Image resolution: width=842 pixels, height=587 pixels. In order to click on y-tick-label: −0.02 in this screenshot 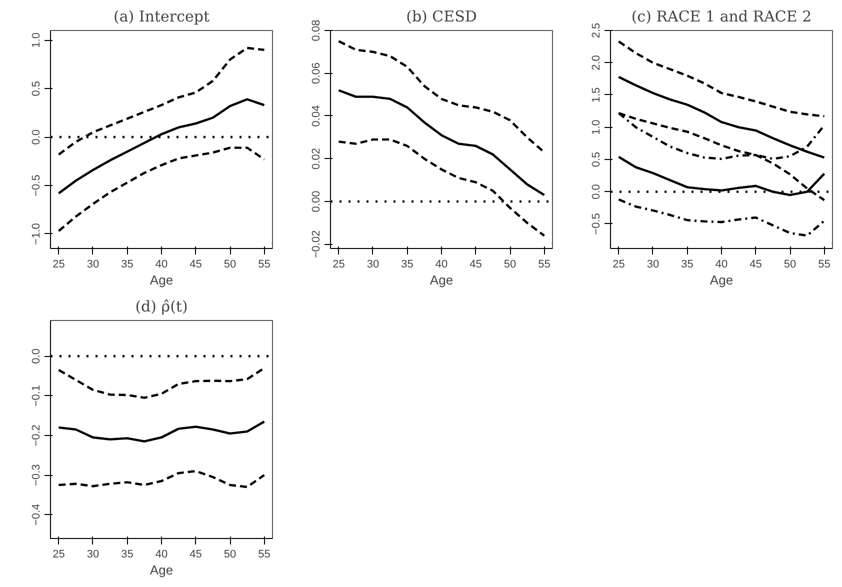, I will do `click(316, 244)`.